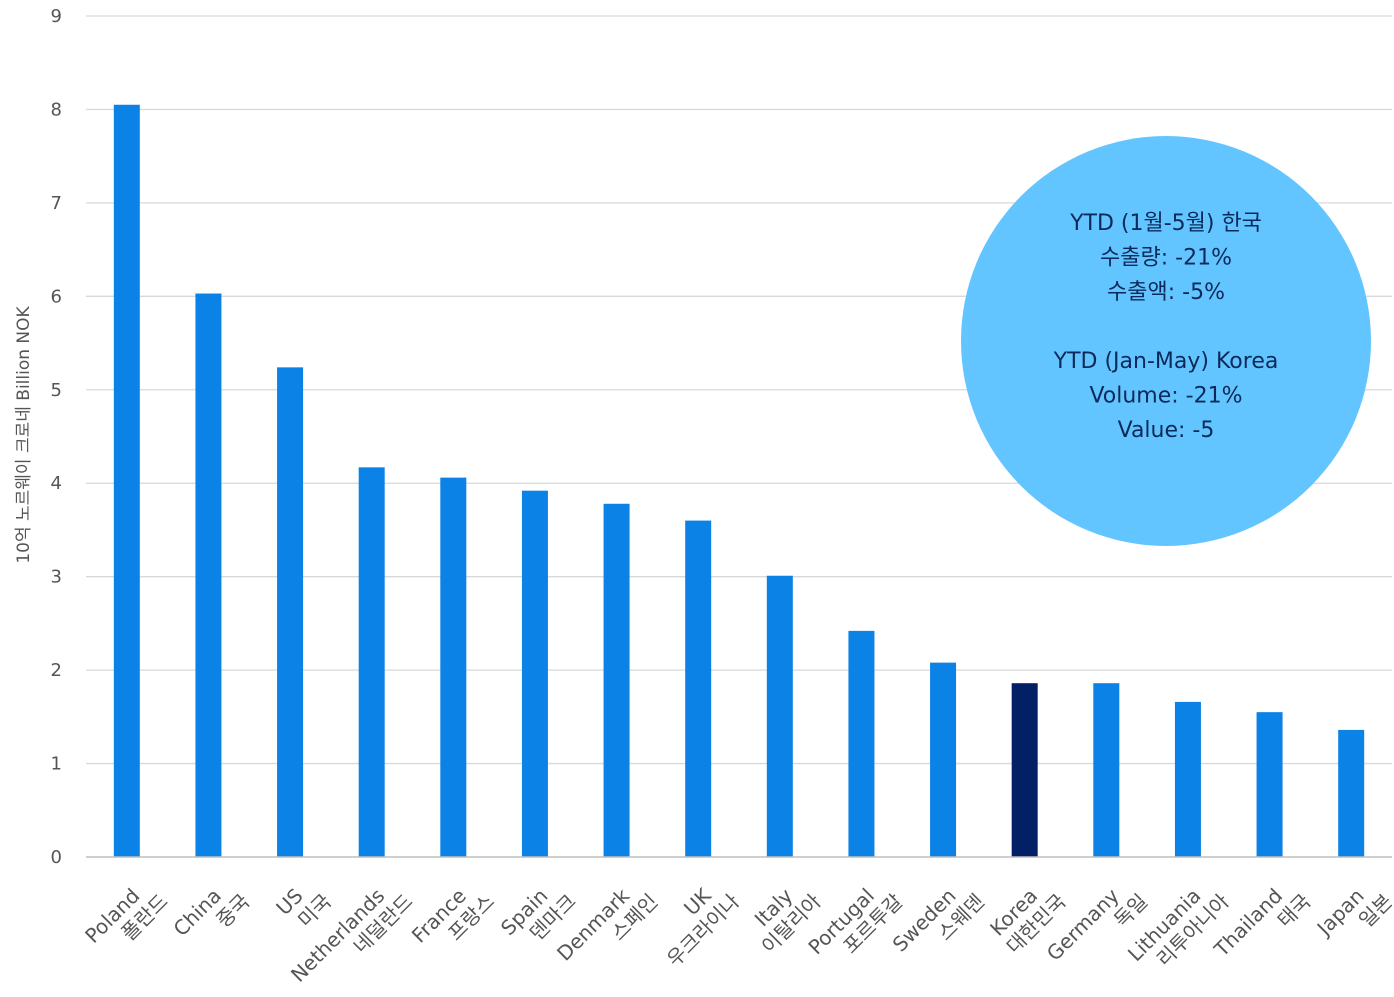 This screenshot has width=1394, height=997. Describe the element at coordinates (1165, 396) in the screenshot. I see `callout-line: Volume: -21%` at that location.